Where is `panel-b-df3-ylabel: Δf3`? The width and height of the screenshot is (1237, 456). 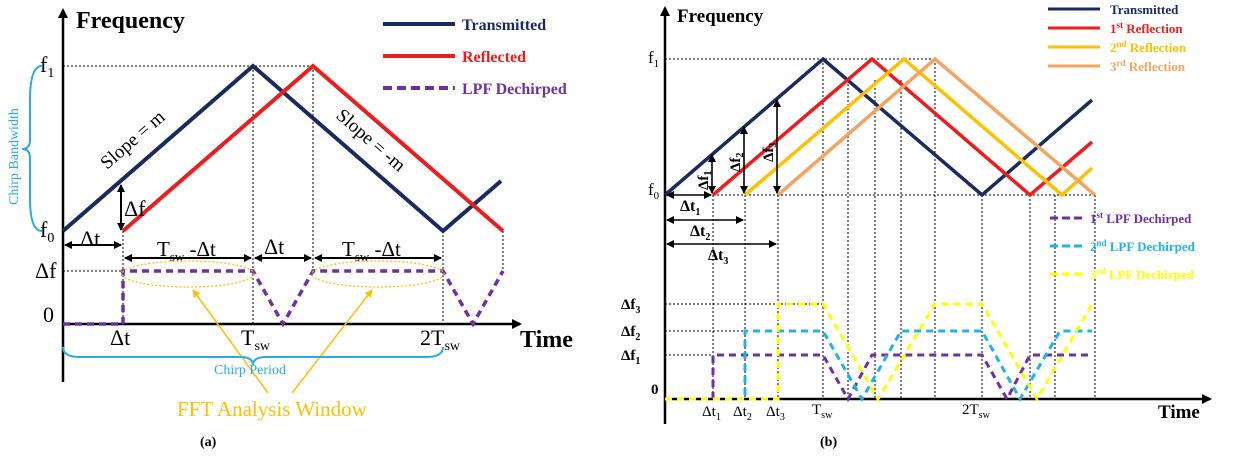 panel-b-df3-ylabel: Δf3 is located at coordinates (630, 306).